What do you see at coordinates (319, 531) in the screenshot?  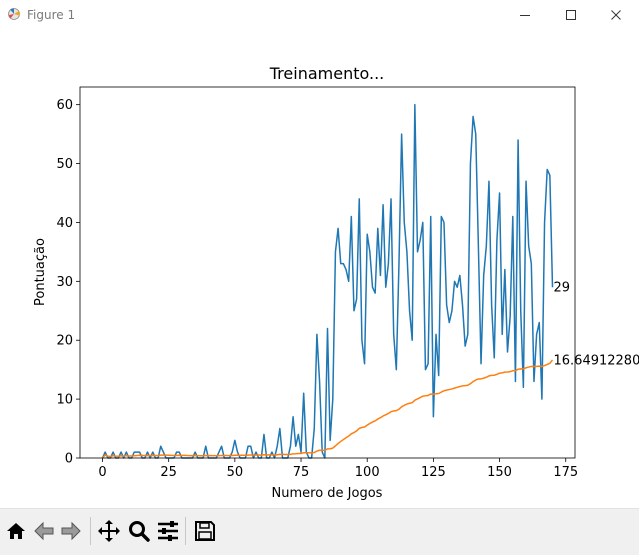 I see `navigation-toolbar` at bounding box center [319, 531].